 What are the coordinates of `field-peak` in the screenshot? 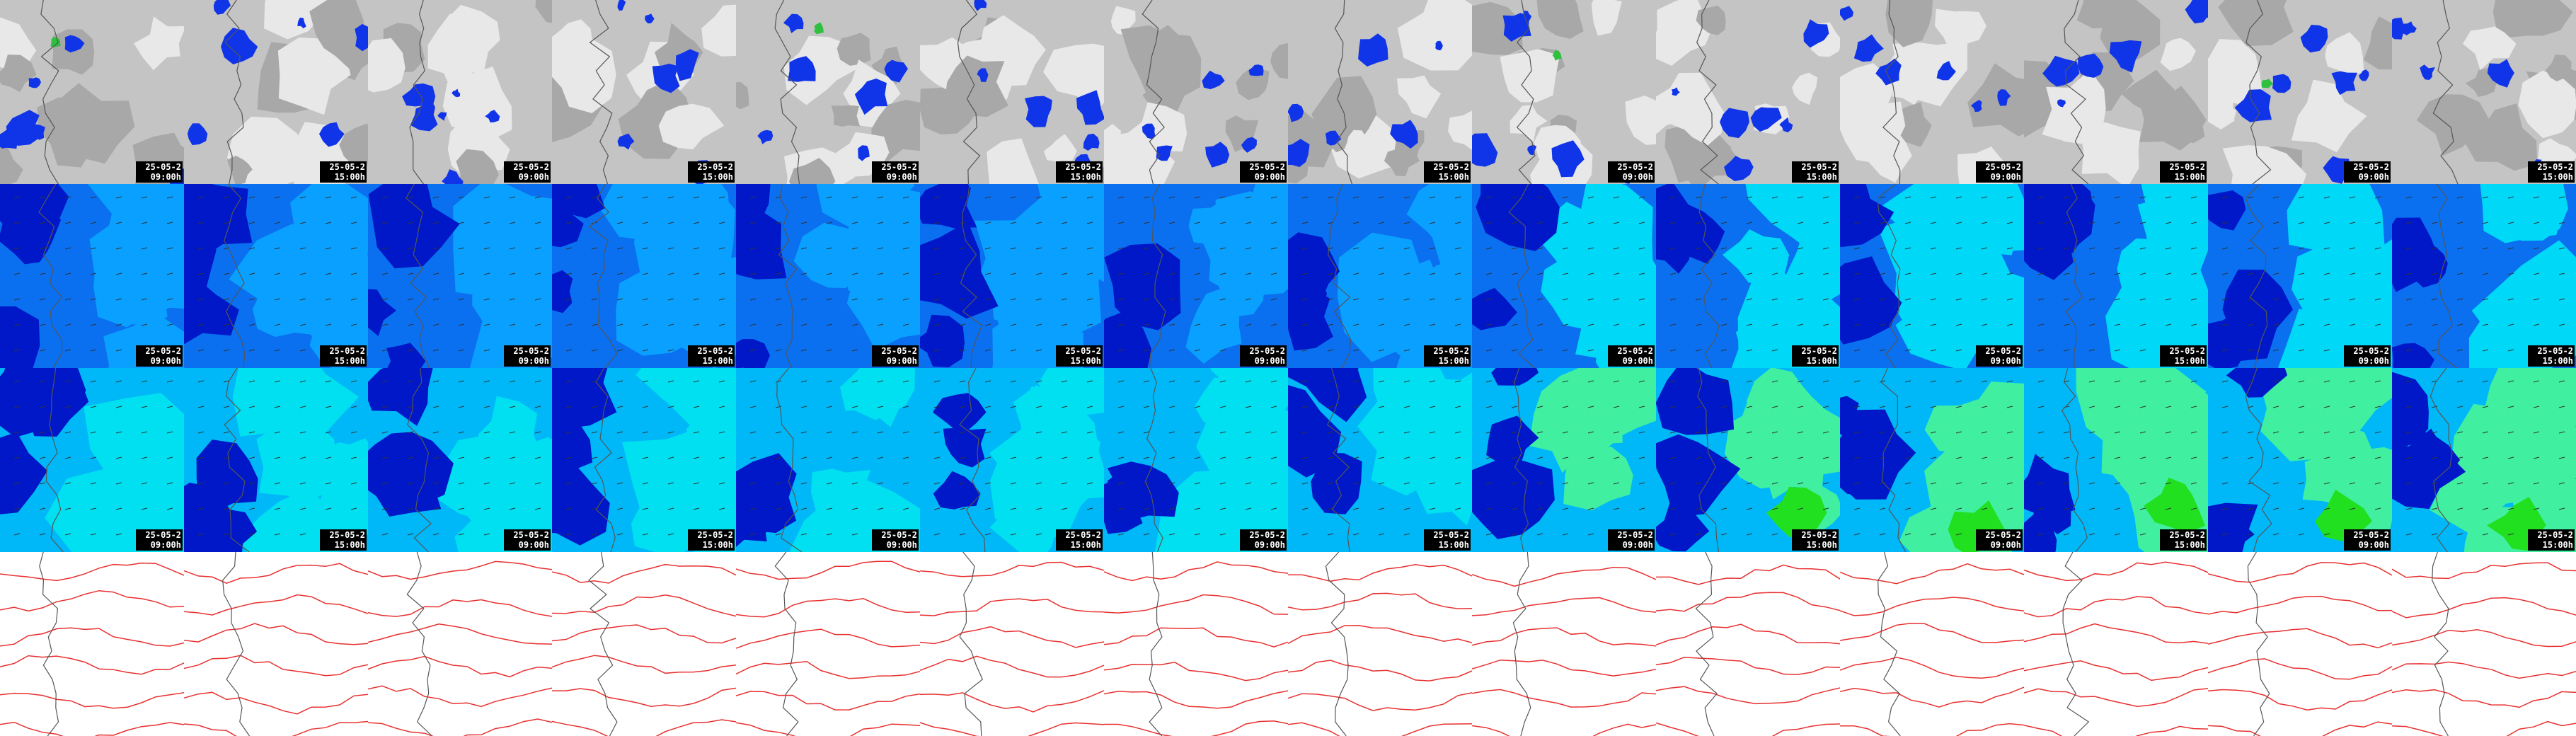 It's located at (1797, 512).